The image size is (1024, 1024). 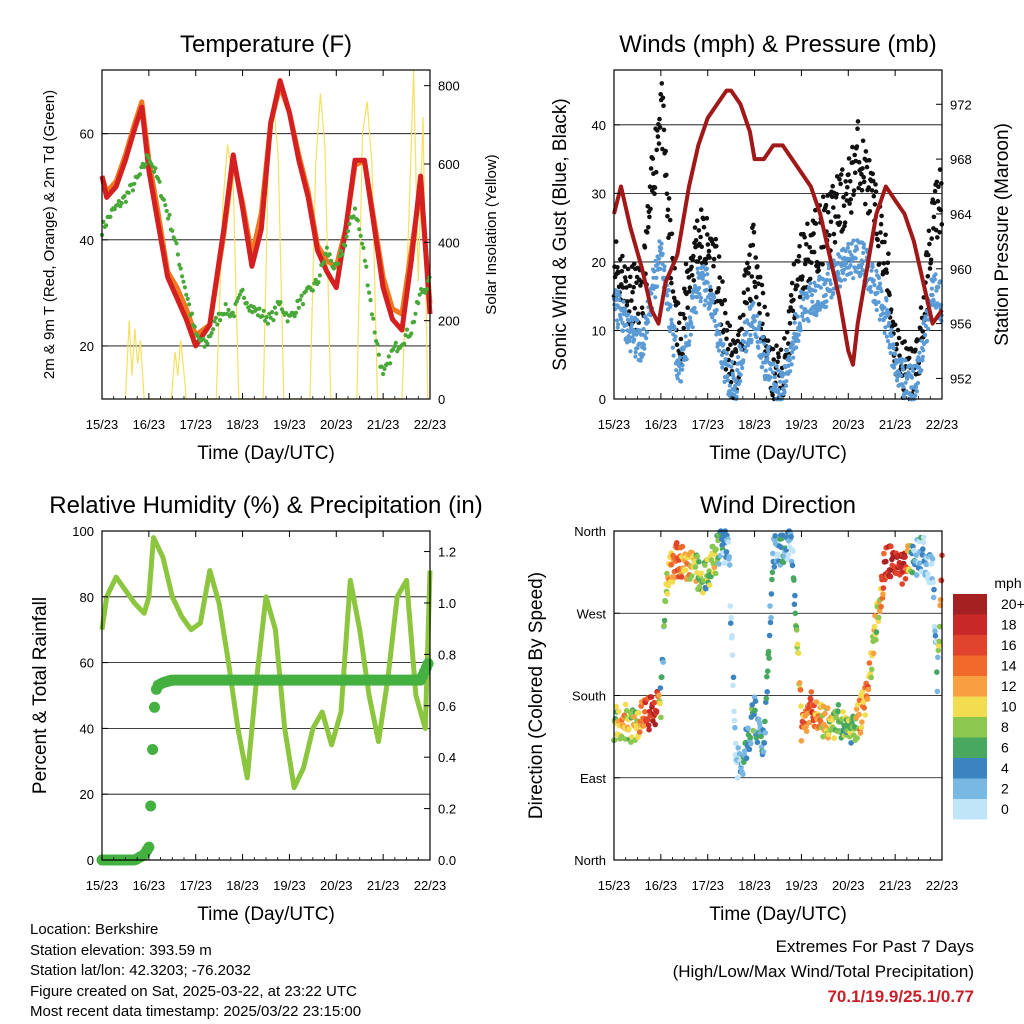 I want to click on x-tick-label: 16/23, so click(x=149, y=885).